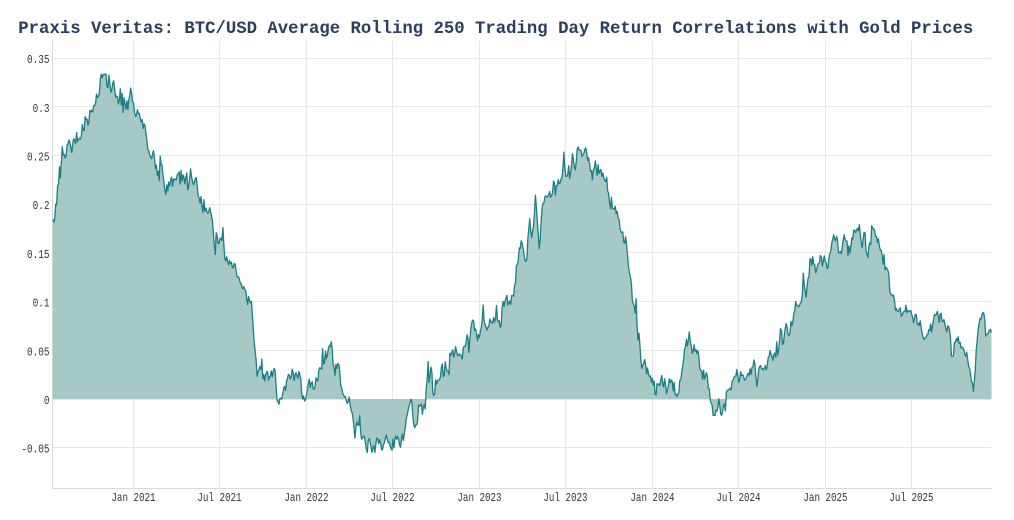 The height and width of the screenshot is (520, 1014). What do you see at coordinates (41, 109) in the screenshot?
I see `svg-text: 0.3` at bounding box center [41, 109].